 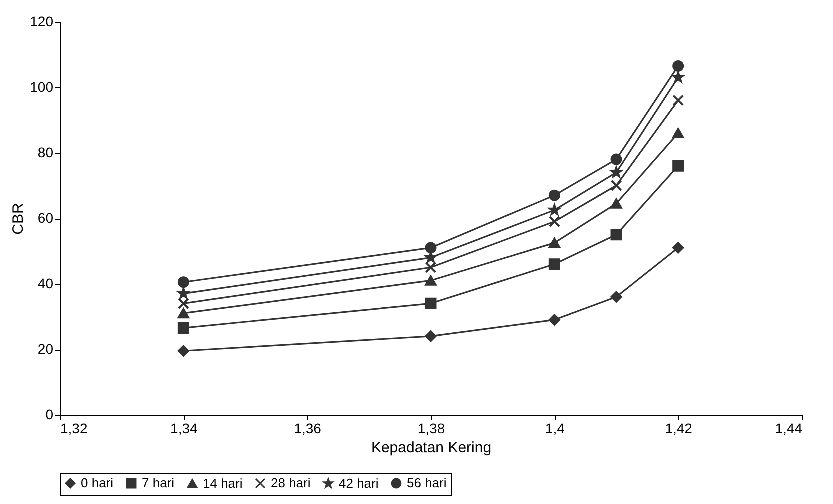 I want to click on y-tick-label: 100, so click(x=42, y=87).